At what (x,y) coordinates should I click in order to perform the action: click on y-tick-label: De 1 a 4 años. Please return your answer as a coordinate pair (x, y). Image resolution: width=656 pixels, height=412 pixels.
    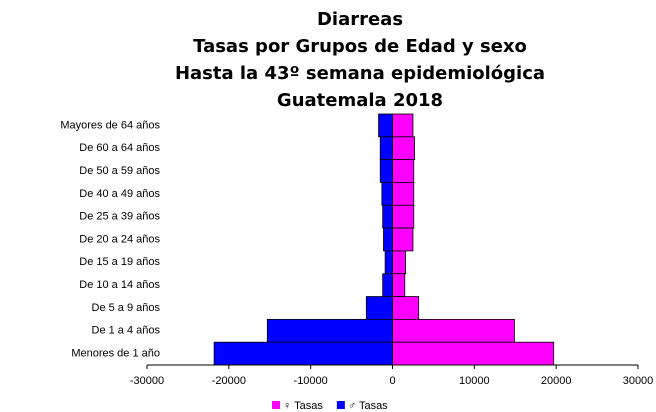
    Looking at the image, I should click on (126, 331).